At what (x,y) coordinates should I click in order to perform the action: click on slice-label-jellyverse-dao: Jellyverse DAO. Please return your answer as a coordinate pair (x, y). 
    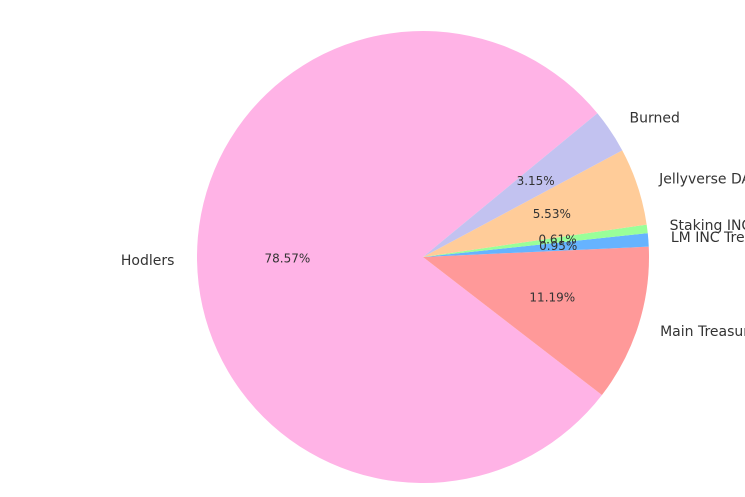
    Looking at the image, I should click on (701, 179).